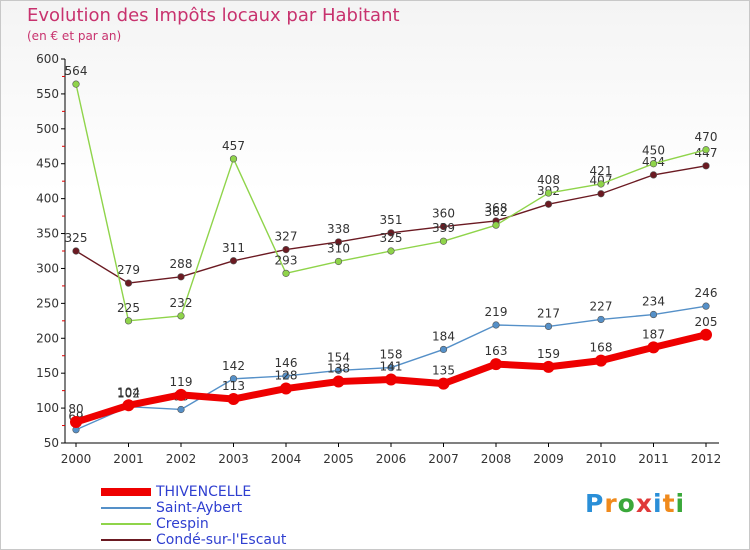 This screenshot has width=750, height=550. I want to click on data-label-thivencelle: 128, so click(286, 376).